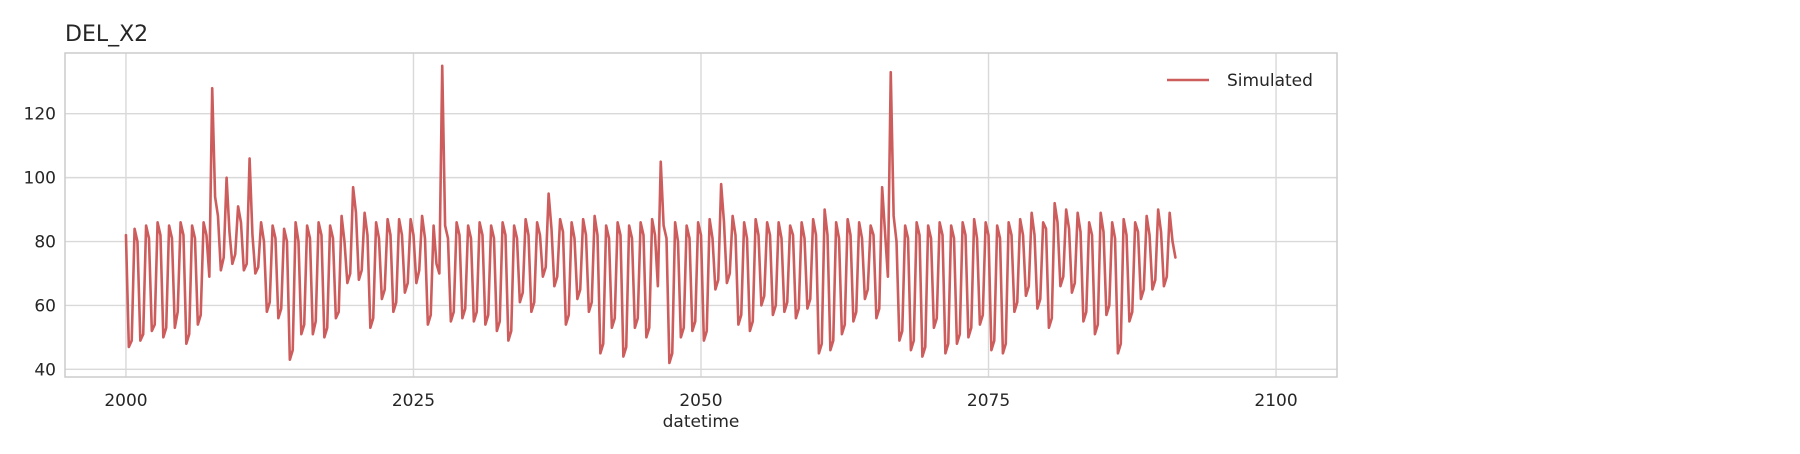 This screenshot has height=454, width=1800. Describe the element at coordinates (700, 401) in the screenshot. I see `x-tick-label: 2050` at that location.